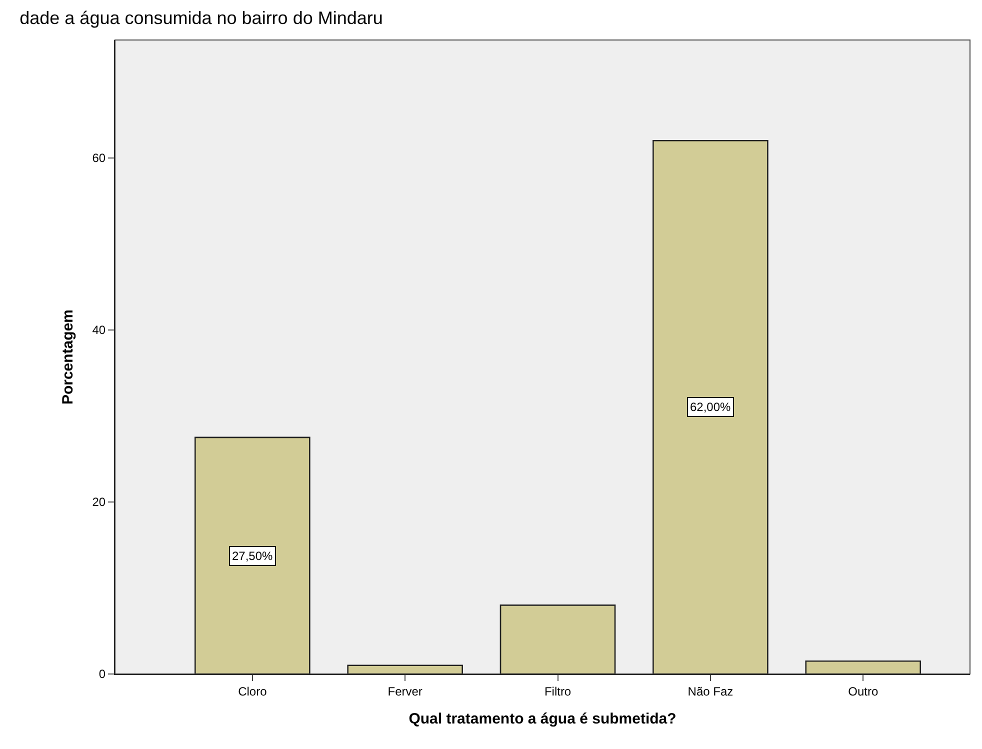 Image resolution: width=982 pixels, height=749 pixels. I want to click on x-tick-label: Filtro, so click(558, 691).